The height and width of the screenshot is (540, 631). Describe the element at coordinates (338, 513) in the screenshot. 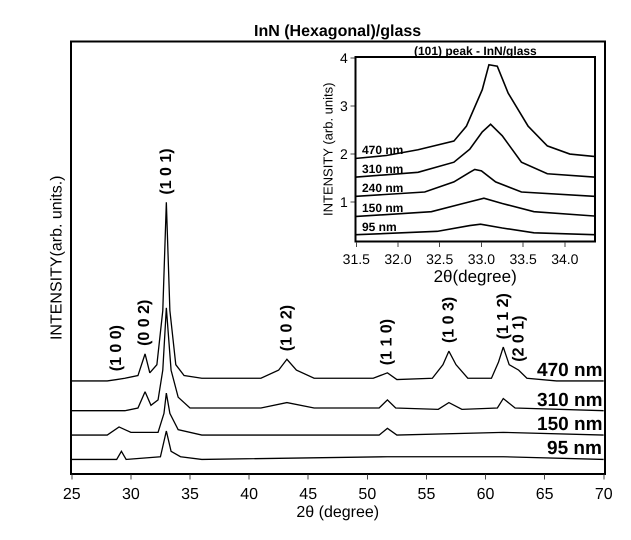

I see `x-axis-title: 2θ (degree)` at that location.